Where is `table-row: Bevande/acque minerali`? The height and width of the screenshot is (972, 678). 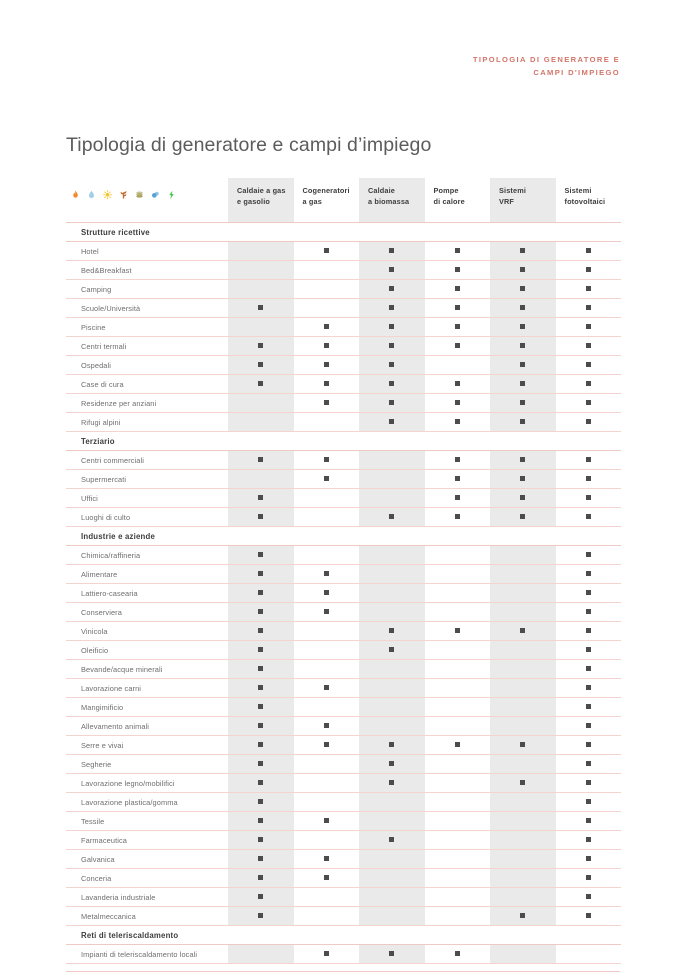 table-row: Bevande/acque minerali is located at coordinates (343, 669).